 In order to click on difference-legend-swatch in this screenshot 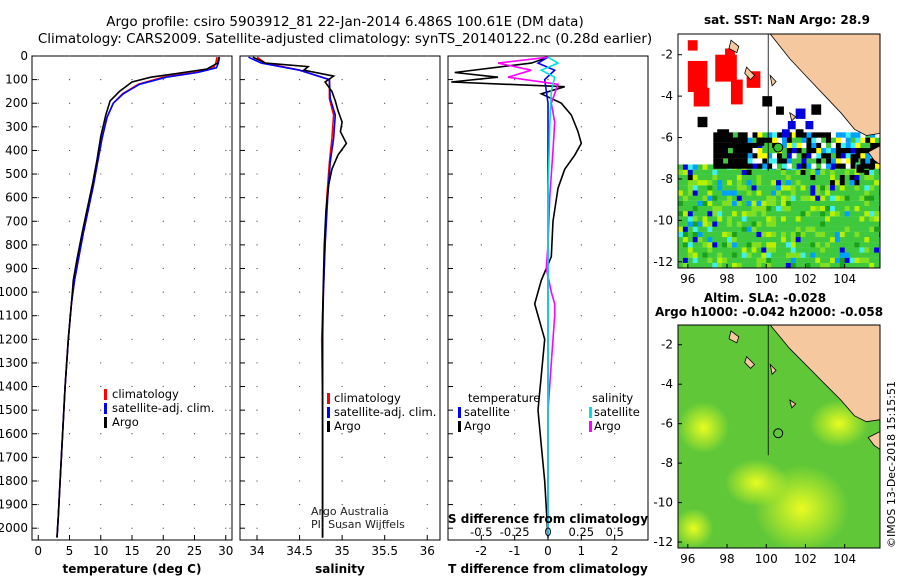, I will do `click(459, 426)`.